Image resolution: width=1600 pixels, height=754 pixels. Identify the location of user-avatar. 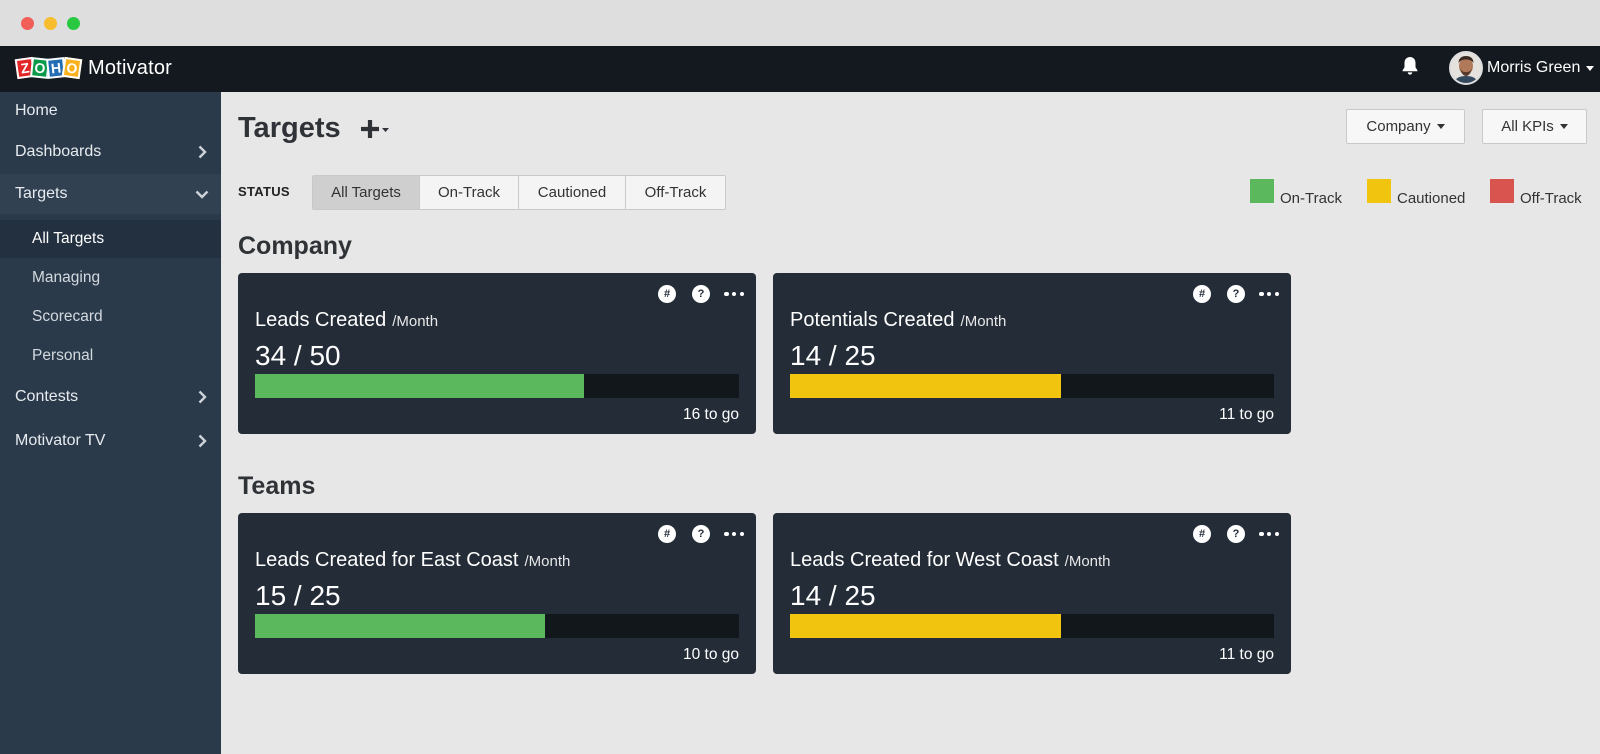
(1466, 68).